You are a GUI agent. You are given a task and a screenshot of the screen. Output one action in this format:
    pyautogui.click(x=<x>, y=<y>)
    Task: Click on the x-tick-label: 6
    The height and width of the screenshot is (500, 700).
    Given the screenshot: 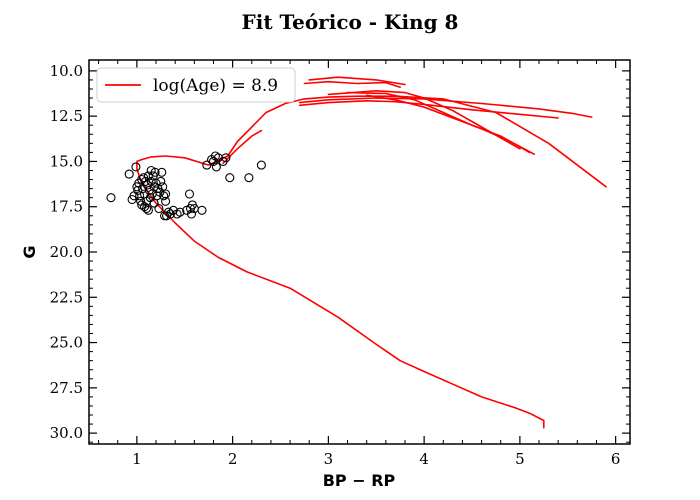 What is the action you would take?
    pyautogui.click(x=616, y=459)
    